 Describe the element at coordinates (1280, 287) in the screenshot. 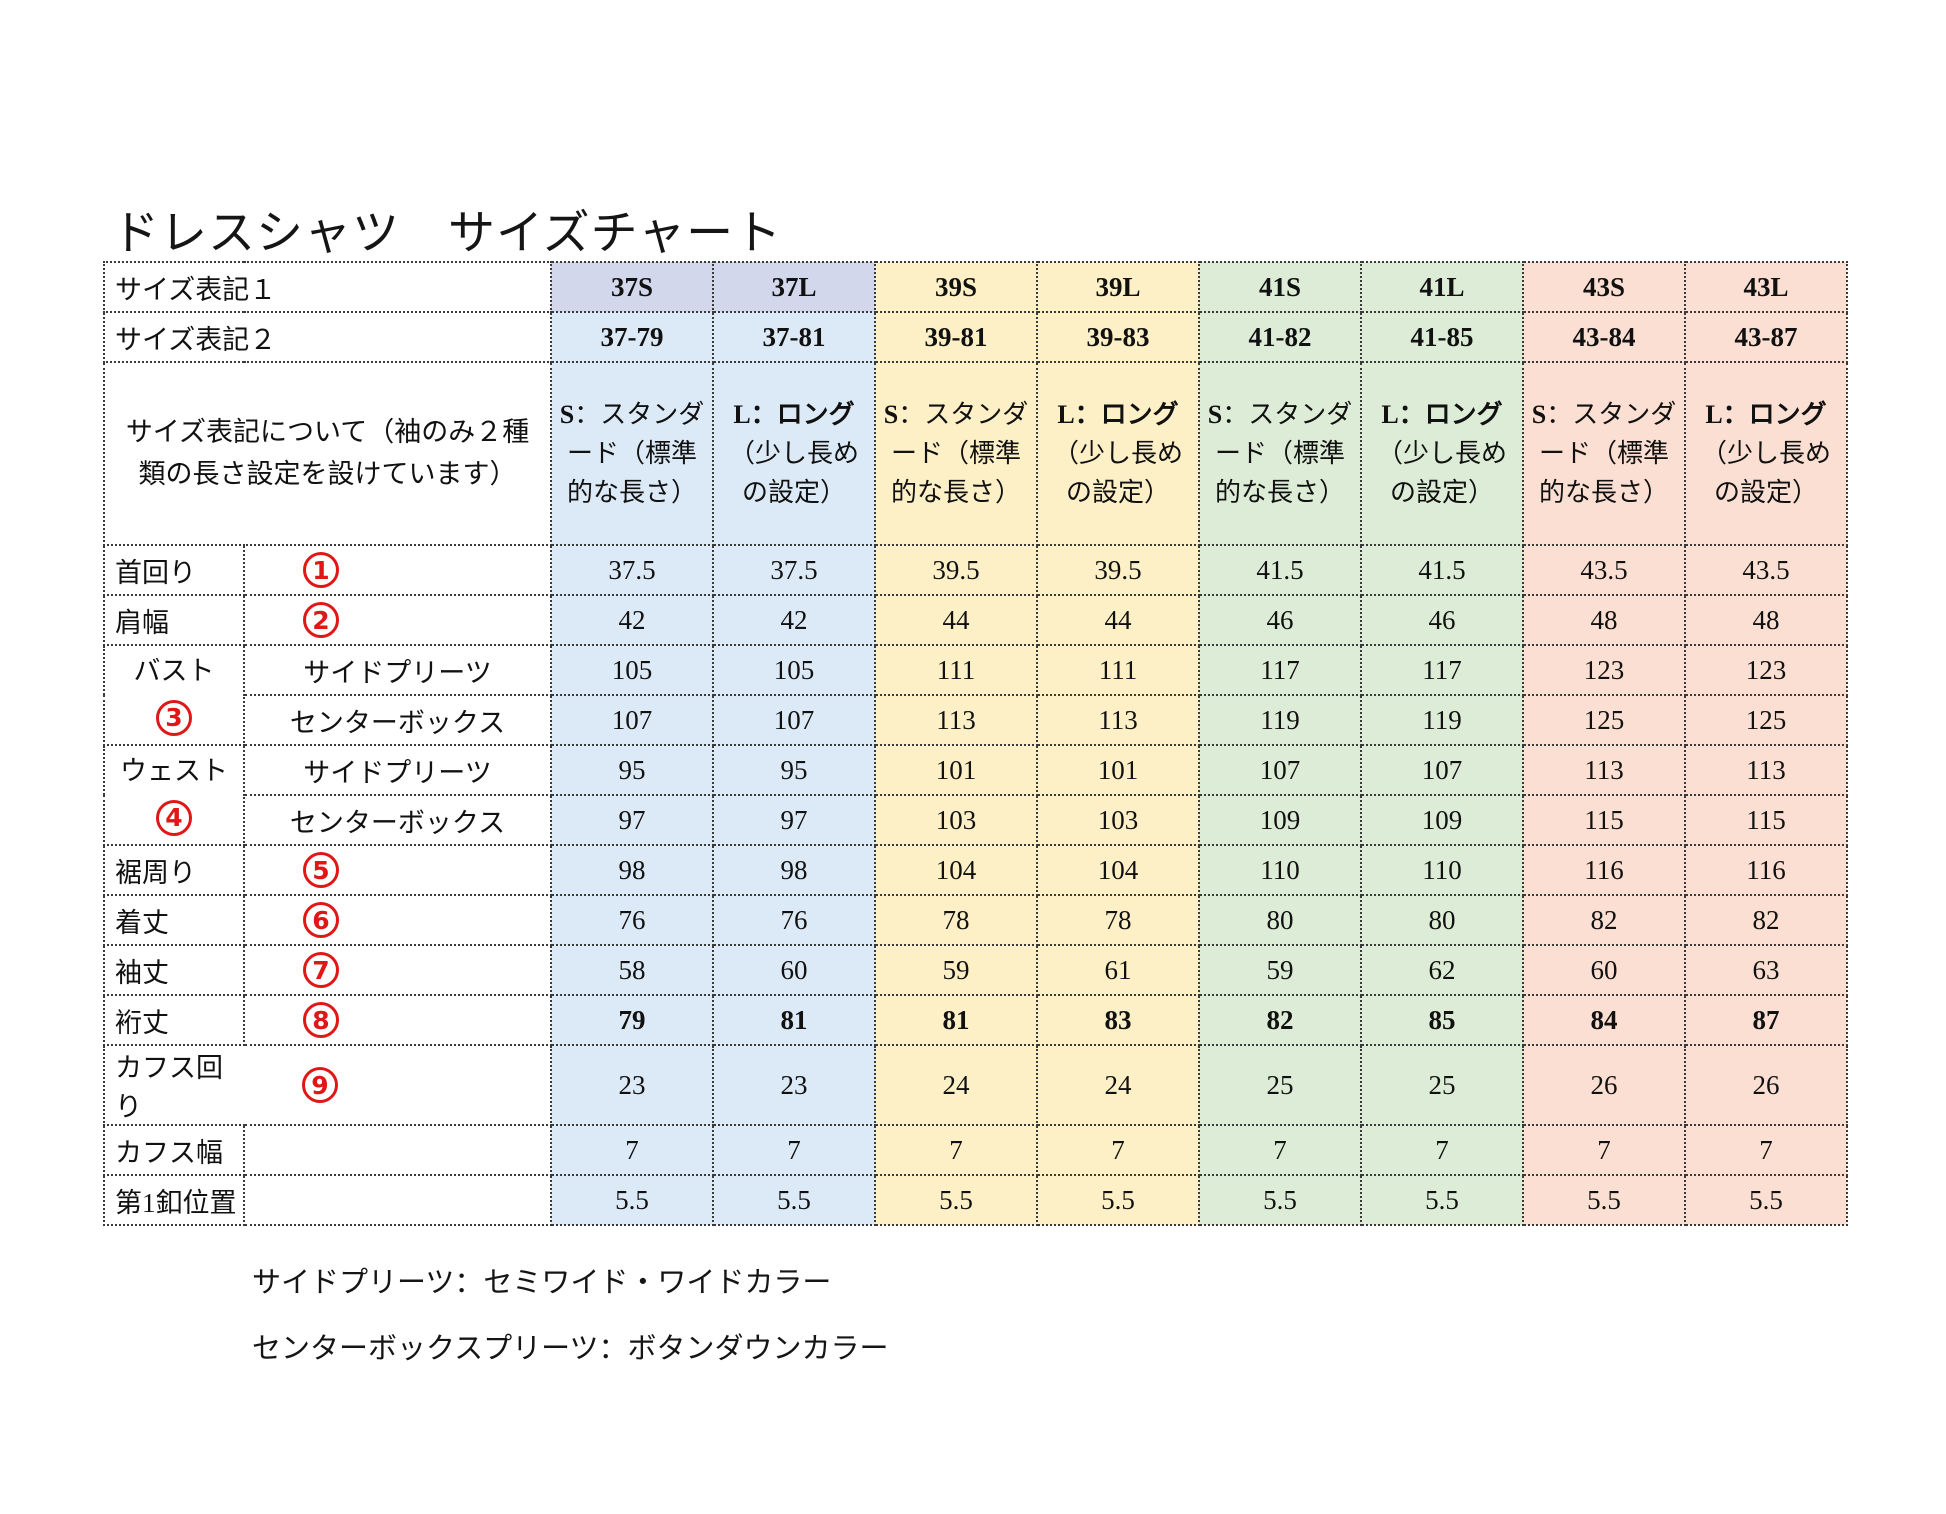

I see `size-header-cell: 41S` at that location.